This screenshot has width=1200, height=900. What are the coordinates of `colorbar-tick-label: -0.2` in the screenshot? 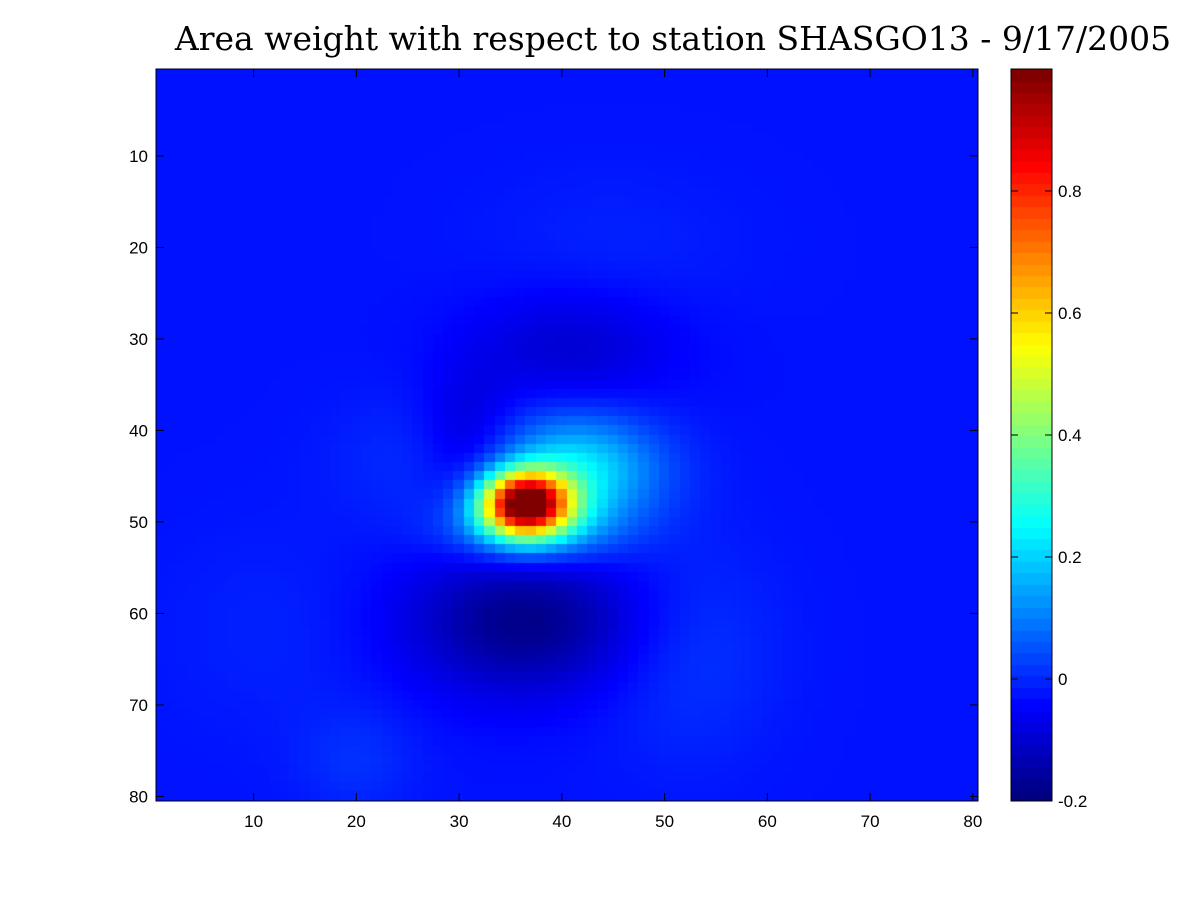 It's located at (1072, 801).